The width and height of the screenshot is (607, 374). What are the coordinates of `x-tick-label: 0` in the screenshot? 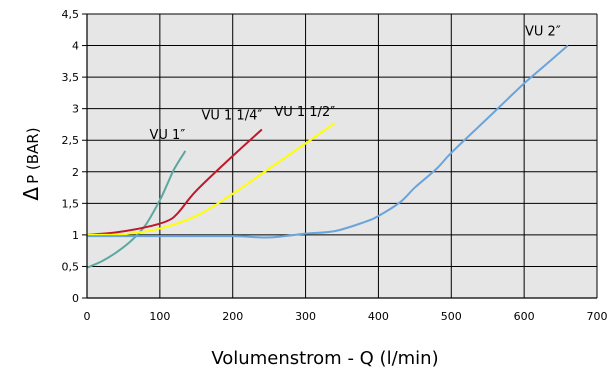 It's located at (87, 316).